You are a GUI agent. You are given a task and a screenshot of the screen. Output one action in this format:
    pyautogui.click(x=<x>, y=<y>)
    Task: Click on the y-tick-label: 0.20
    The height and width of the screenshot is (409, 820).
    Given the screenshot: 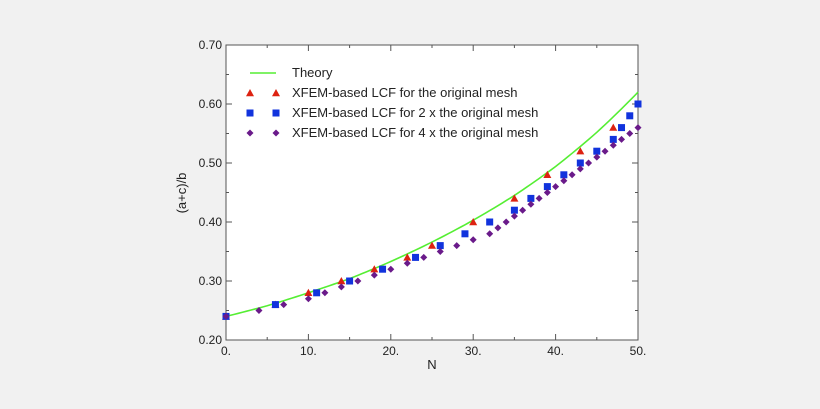 What is the action you would take?
    pyautogui.click(x=211, y=340)
    